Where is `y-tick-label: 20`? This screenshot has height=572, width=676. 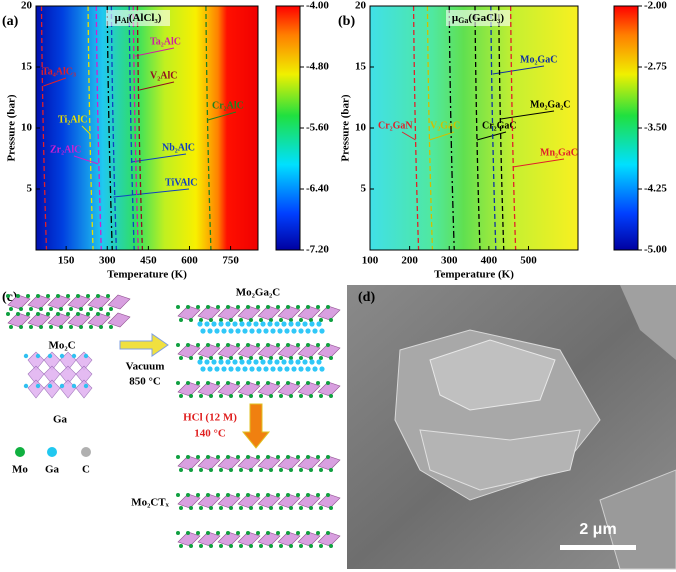 y-tick-label: 20 is located at coordinates (361, 6).